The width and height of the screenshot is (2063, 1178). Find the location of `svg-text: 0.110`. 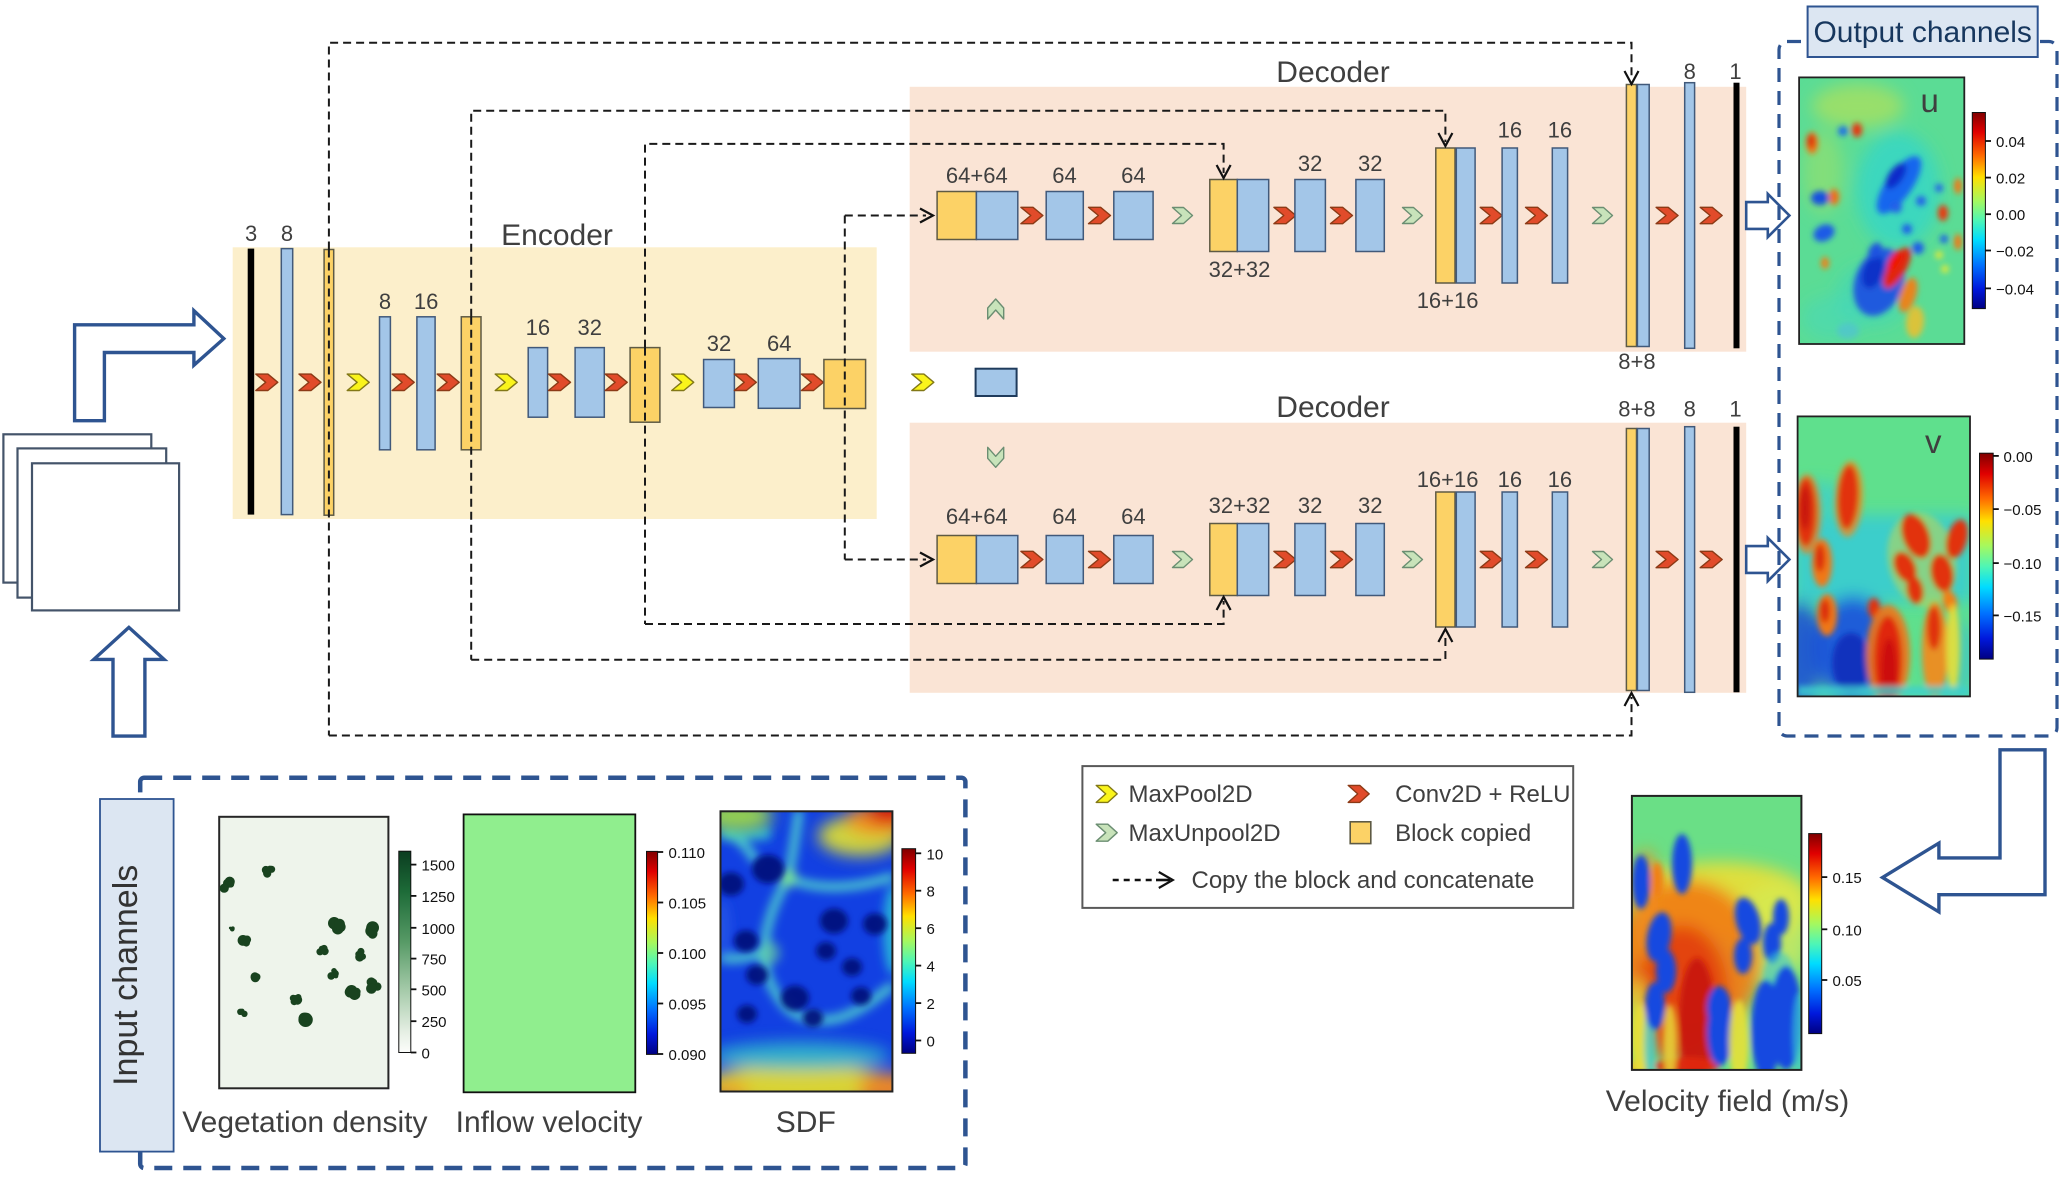

svg-text: 0.110 is located at coordinates (687, 853).